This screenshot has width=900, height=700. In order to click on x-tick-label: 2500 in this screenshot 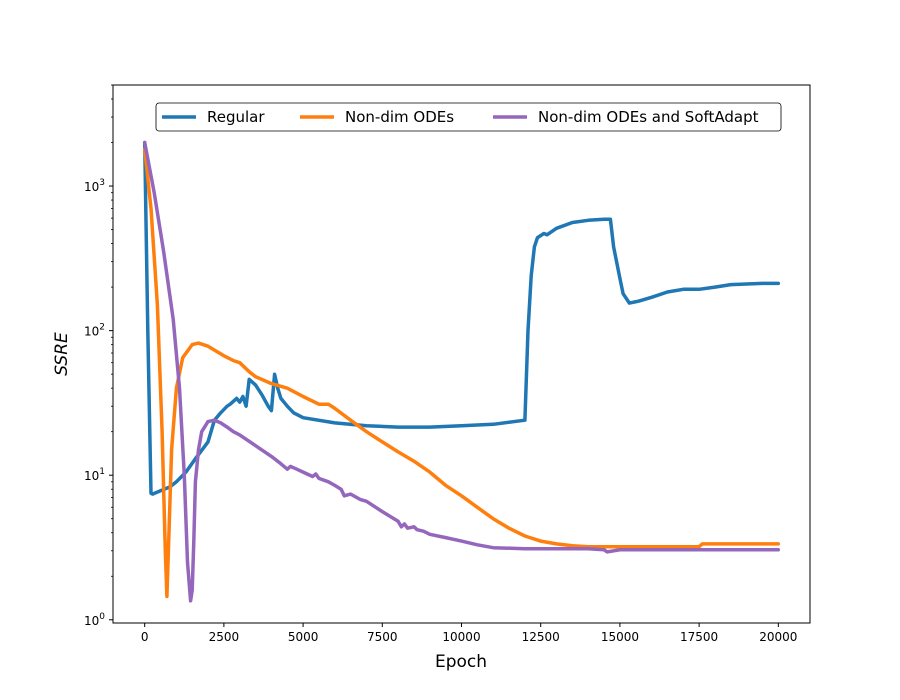, I will do `click(224, 637)`.